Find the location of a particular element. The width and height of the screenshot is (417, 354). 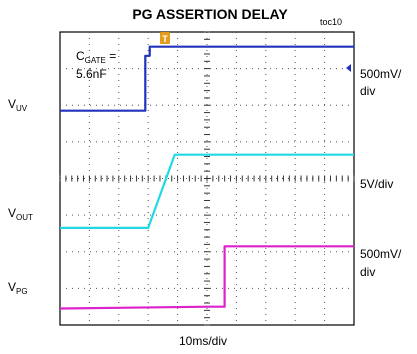

svg-text: T is located at coordinates (165, 39).